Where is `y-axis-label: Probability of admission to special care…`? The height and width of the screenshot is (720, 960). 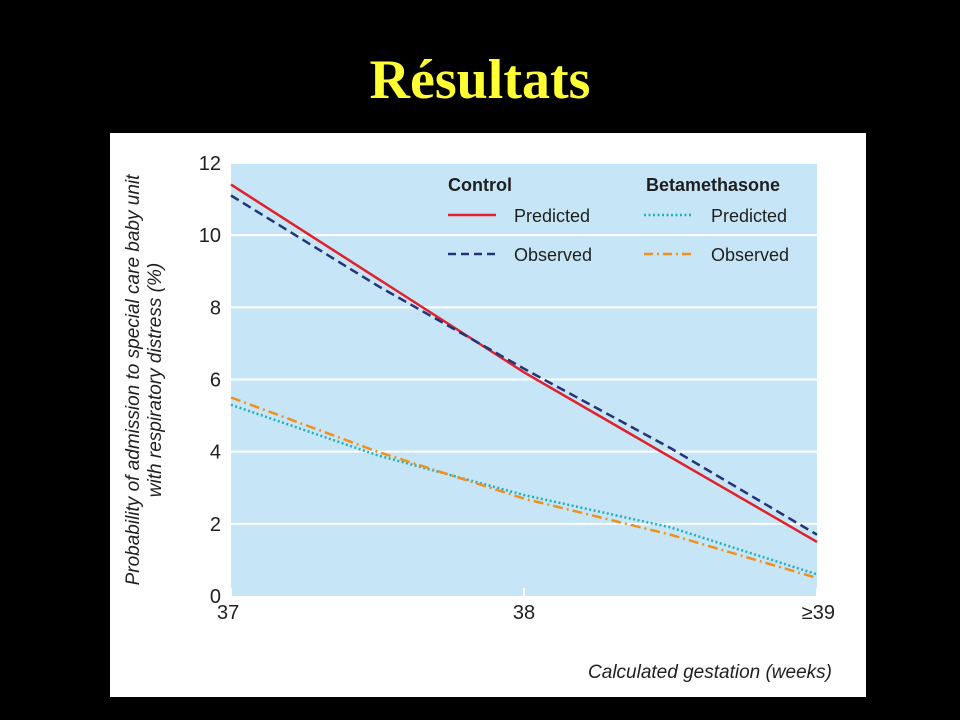
y-axis-label: Probability of admission to special care… is located at coordinates (144, 380).